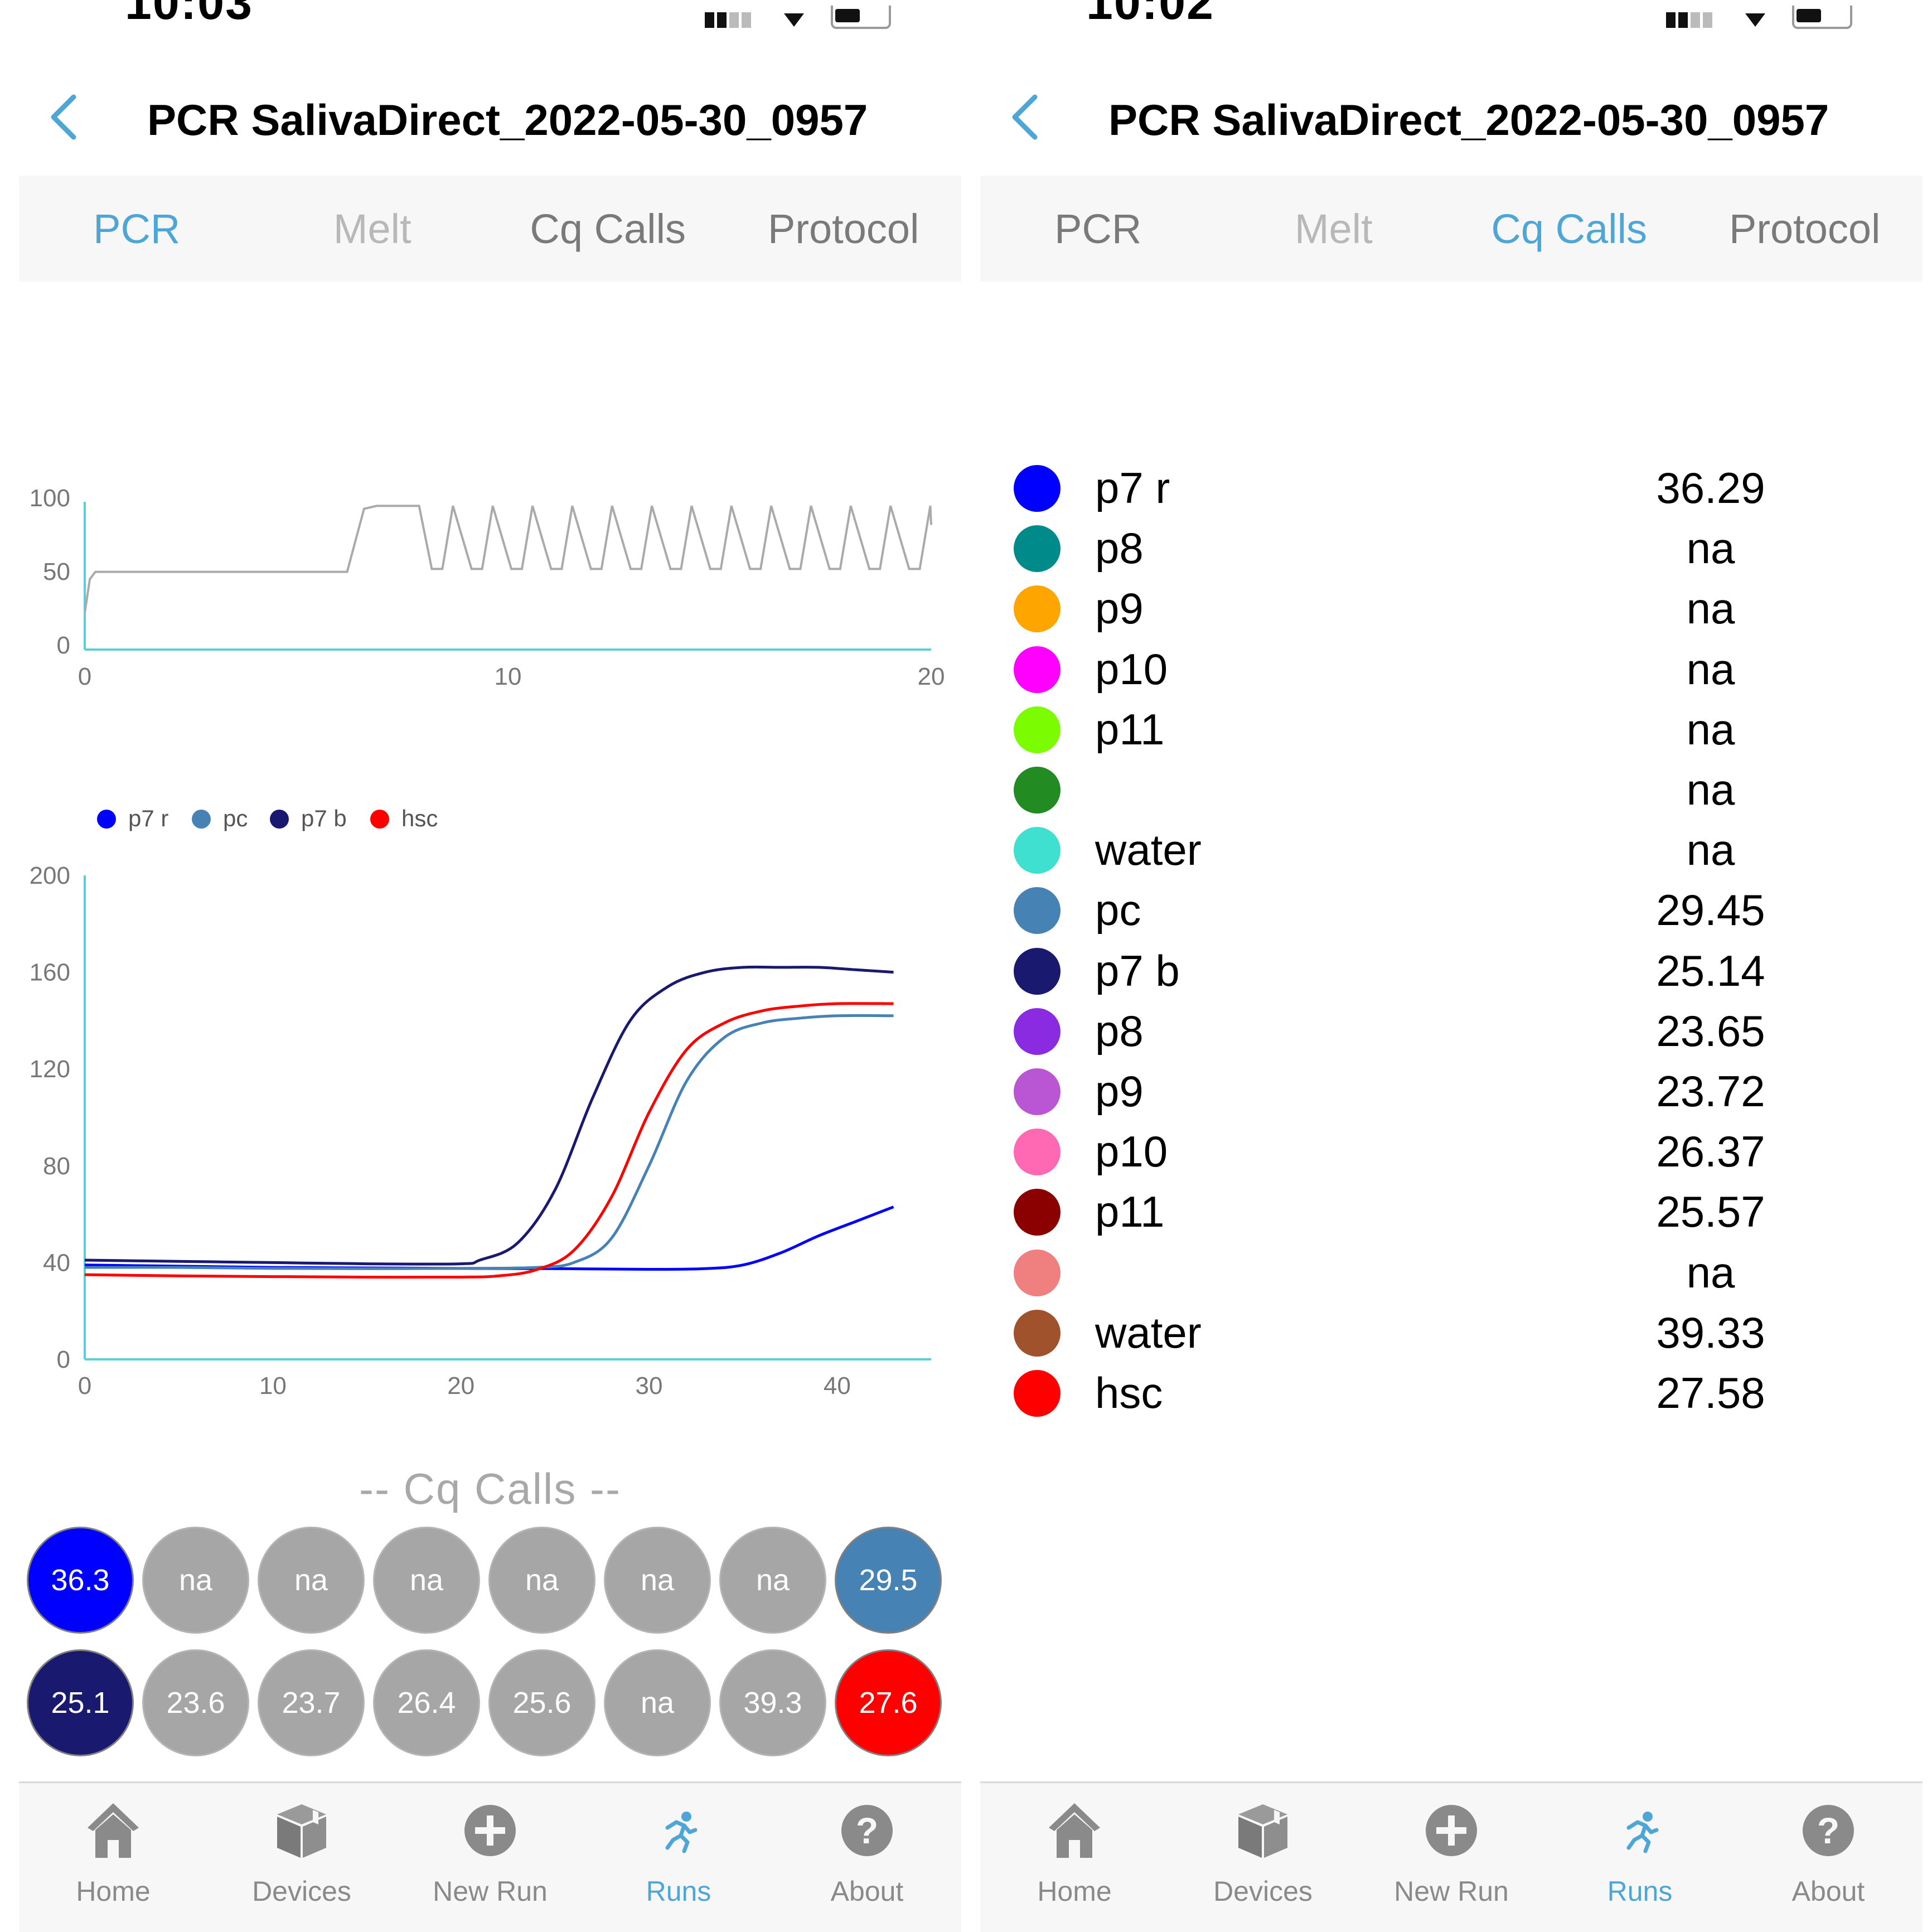 The image size is (1932, 1932). I want to click on amp-x-ticks: 0 10 20 30 40, so click(464, 1386).